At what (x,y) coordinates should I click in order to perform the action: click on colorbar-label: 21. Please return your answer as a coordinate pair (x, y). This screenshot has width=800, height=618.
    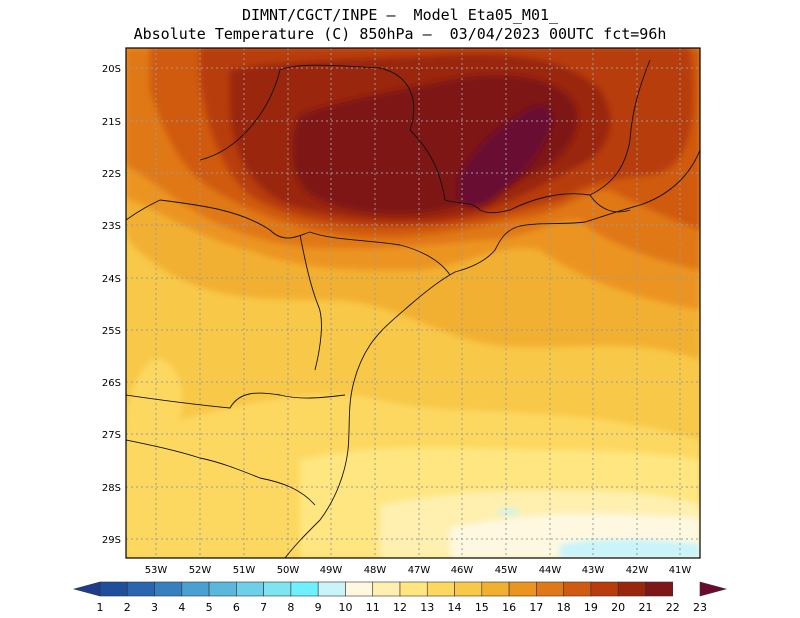
    Looking at the image, I should click on (645, 607).